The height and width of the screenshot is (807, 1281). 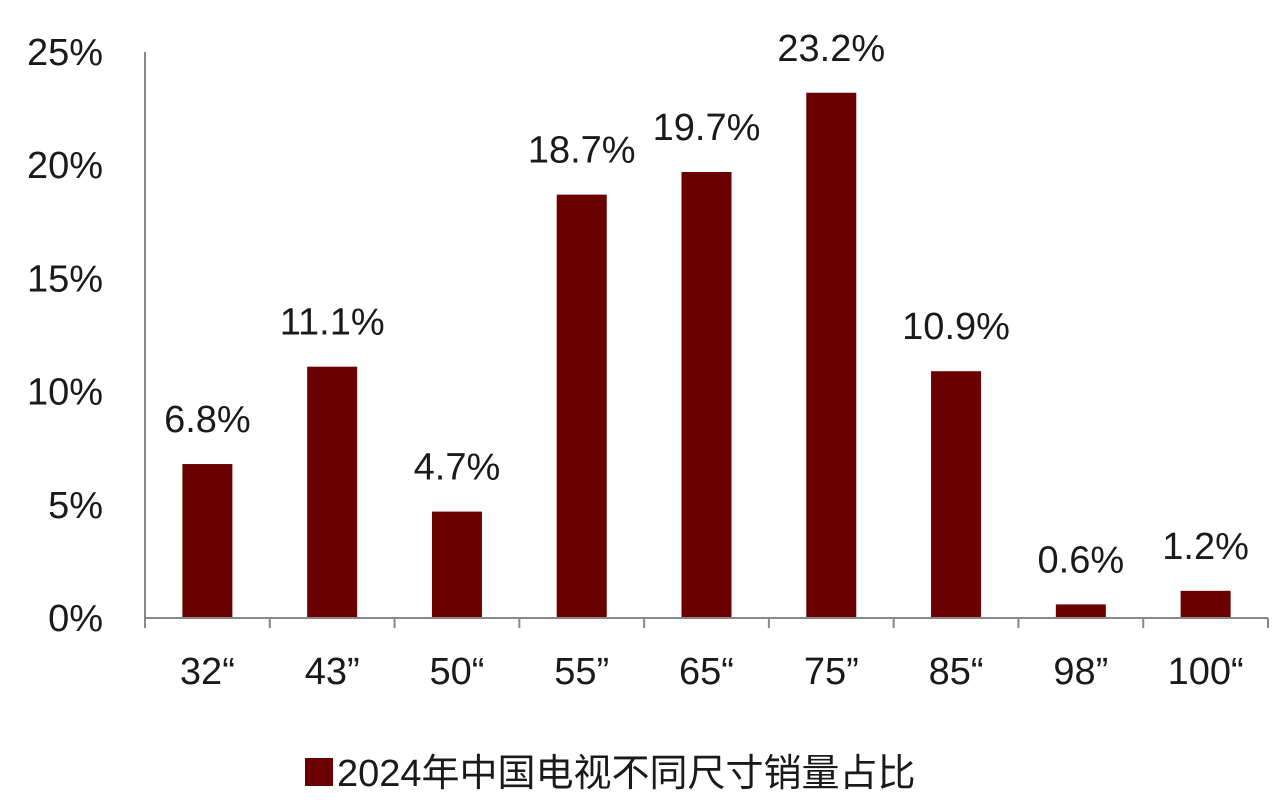 What do you see at coordinates (1205, 547) in the screenshot?
I see `data-label: 1.2%` at bounding box center [1205, 547].